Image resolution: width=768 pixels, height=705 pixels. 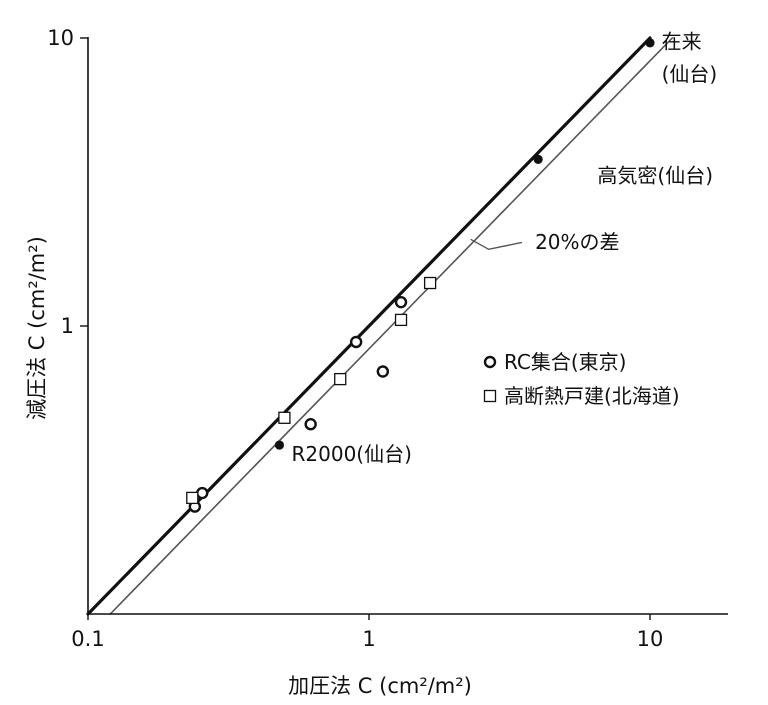 I want to click on x-tick-label: 1, so click(x=368, y=639).